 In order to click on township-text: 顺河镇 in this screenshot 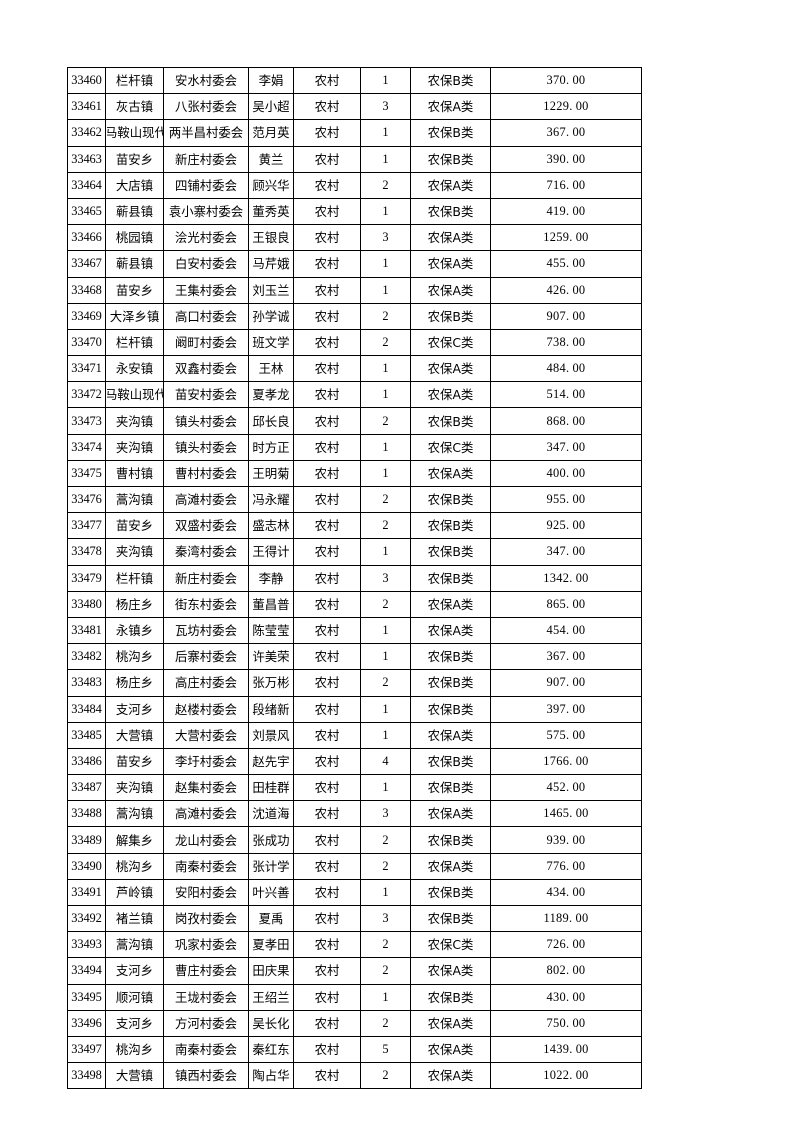, I will do `click(134, 997)`.